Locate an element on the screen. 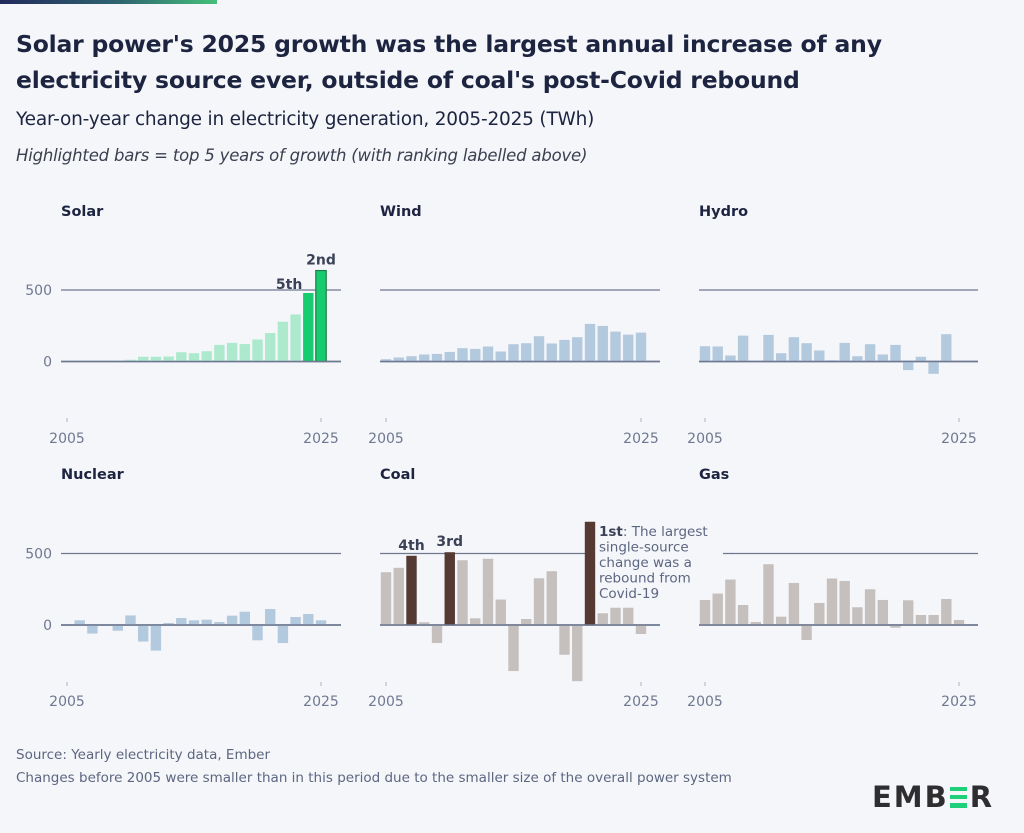 Image resolution: width=1024 pixels, height=833 pixels. bar-gas-2010 is located at coordinates (768, 594).